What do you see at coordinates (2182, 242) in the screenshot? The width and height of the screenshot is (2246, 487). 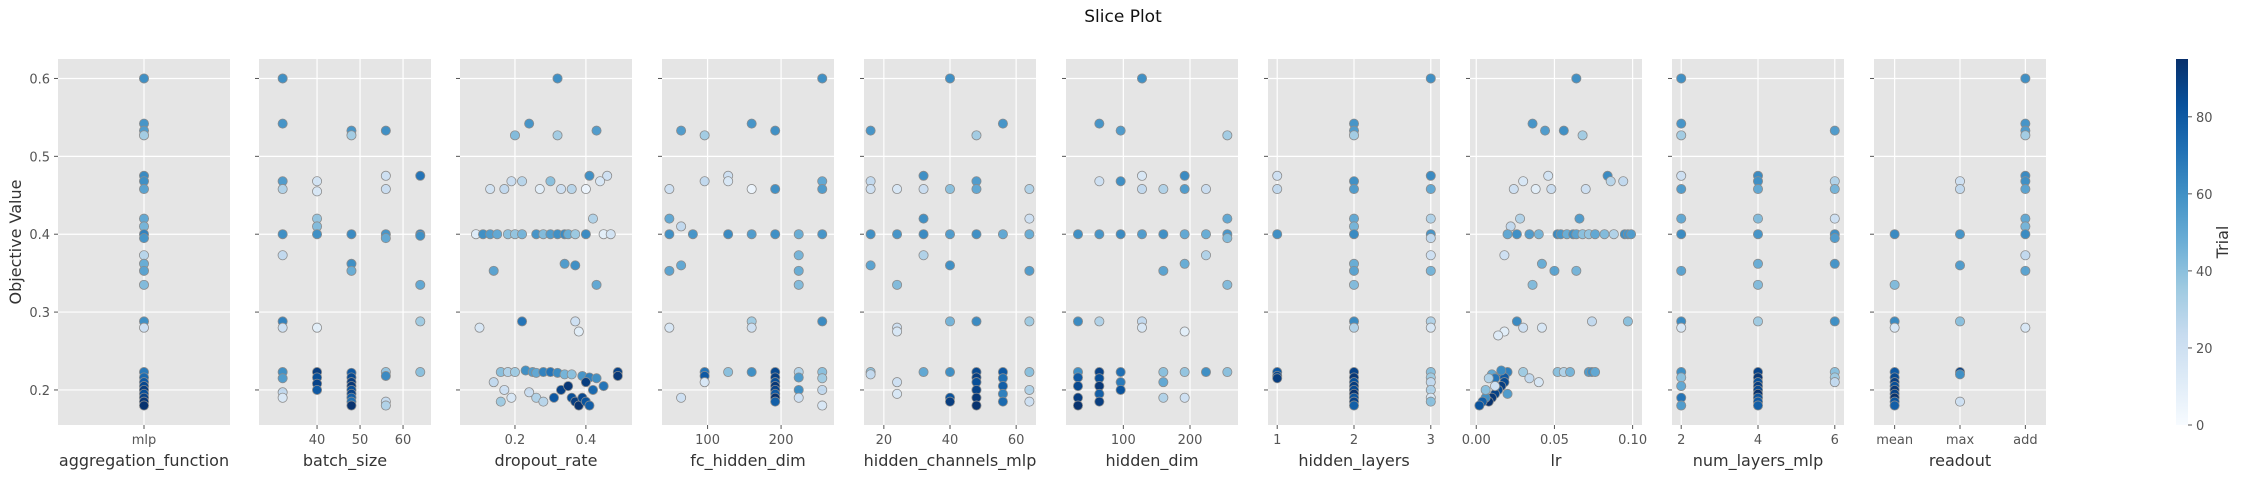 I see `colorbar` at bounding box center [2182, 242].